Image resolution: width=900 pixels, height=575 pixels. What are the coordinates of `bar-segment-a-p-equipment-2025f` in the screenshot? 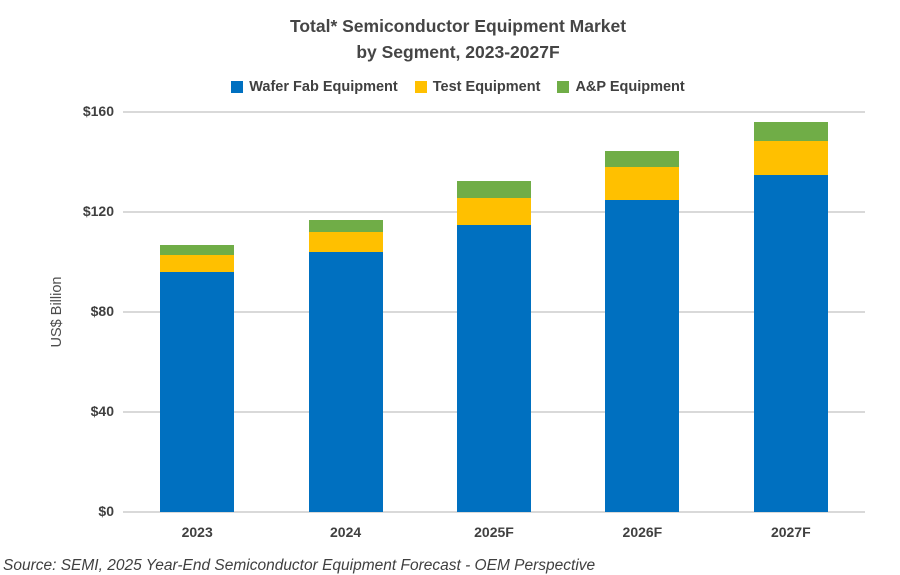 It's located at (494, 189).